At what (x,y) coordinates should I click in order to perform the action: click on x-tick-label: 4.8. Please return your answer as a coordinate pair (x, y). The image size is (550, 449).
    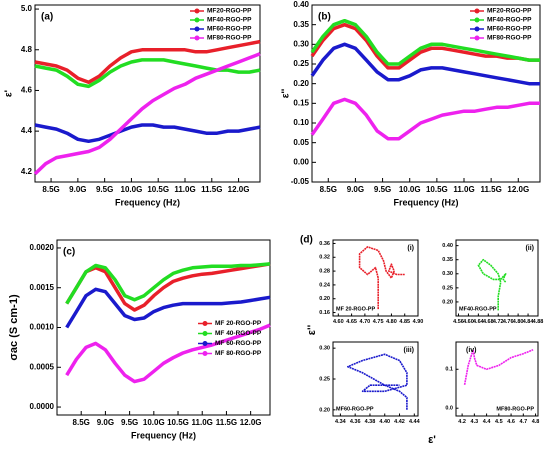
    Looking at the image, I should click on (536, 422).